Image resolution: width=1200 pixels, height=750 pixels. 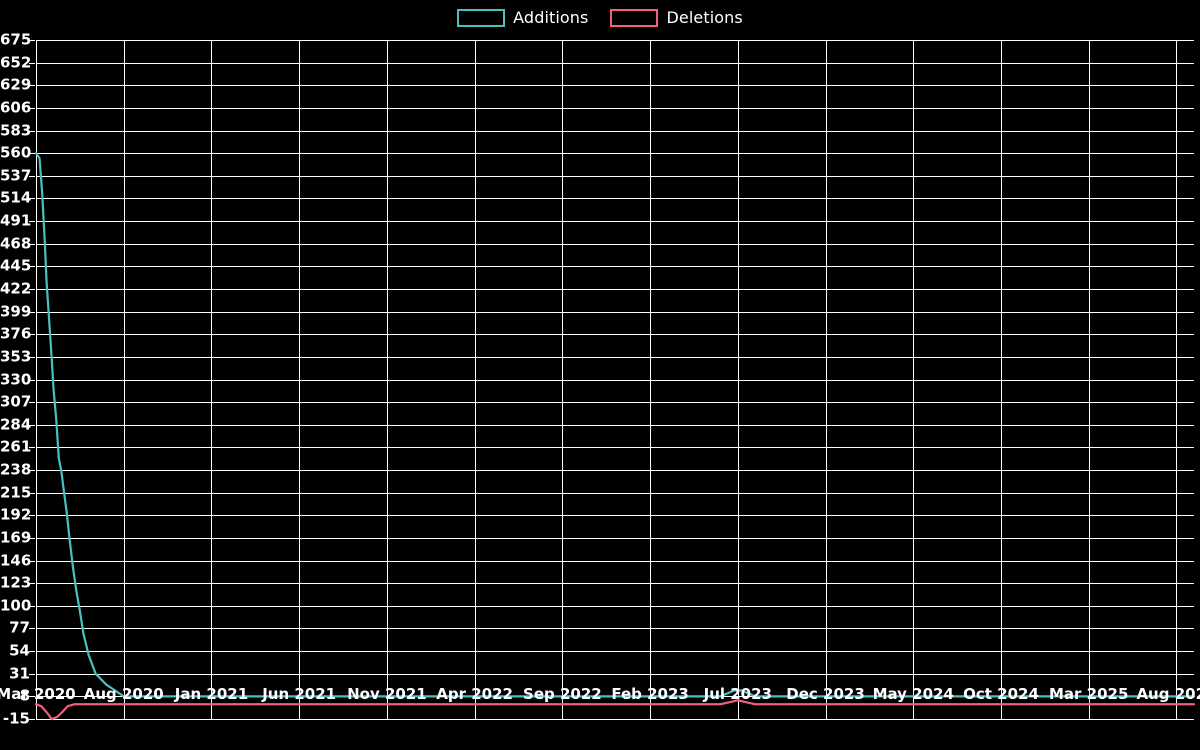 What do you see at coordinates (16, 424) in the screenshot?
I see `y-axis-tick-label: 284` at bounding box center [16, 424].